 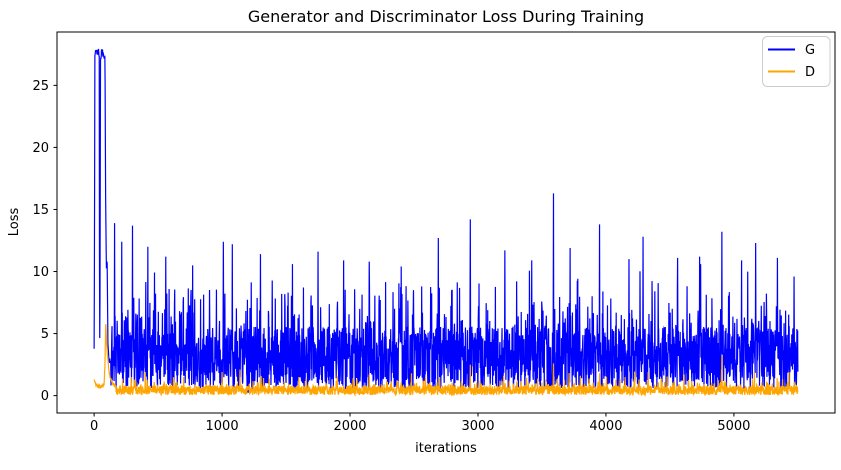 What do you see at coordinates (446, 448) in the screenshot?
I see `x-axis-label: iterations` at bounding box center [446, 448].